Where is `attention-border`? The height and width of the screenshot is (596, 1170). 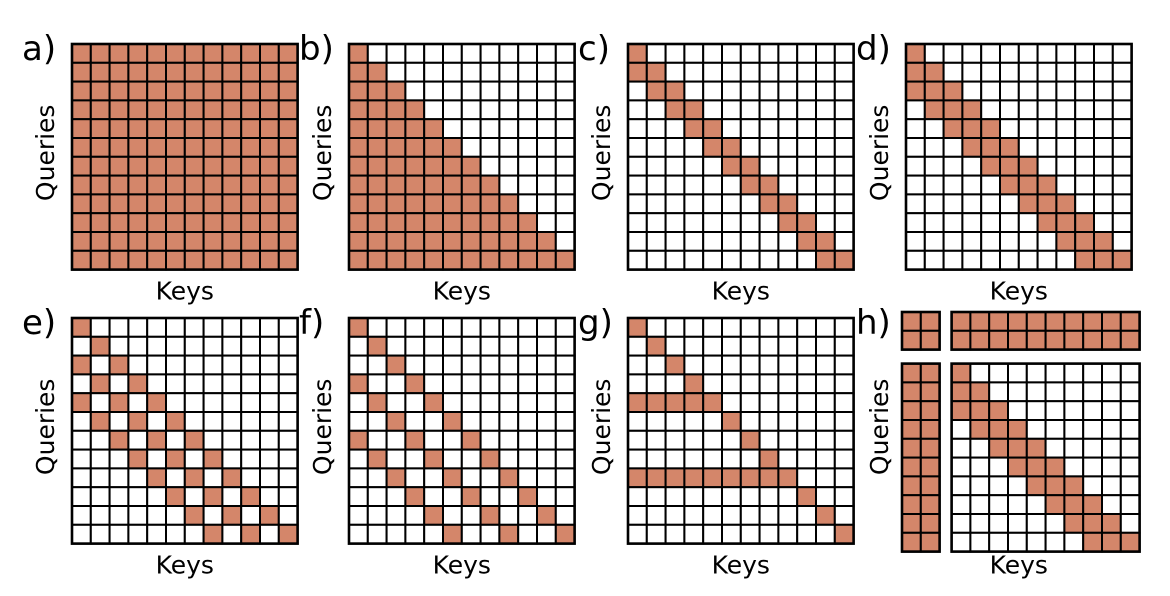 attention-border is located at coordinates (184, 156).